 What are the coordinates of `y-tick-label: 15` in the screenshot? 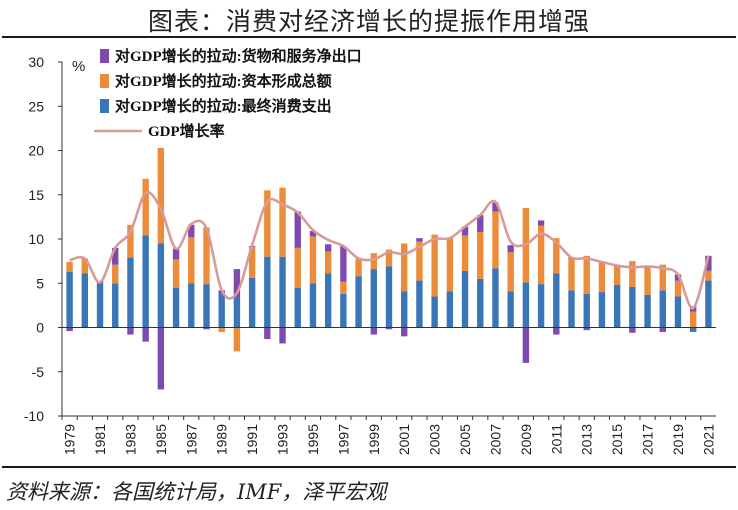 It's located at (36, 195).